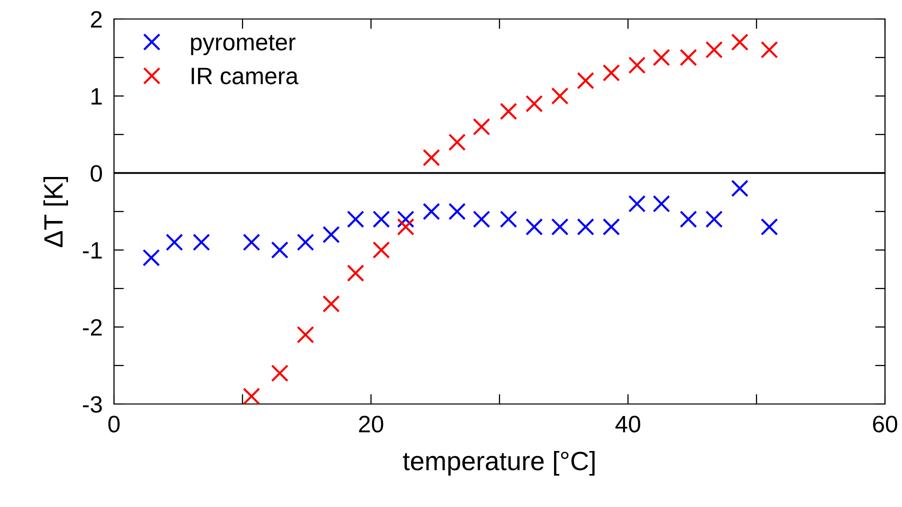  Describe the element at coordinates (96, 19) in the screenshot. I see `y-tick-label: 2` at that location.